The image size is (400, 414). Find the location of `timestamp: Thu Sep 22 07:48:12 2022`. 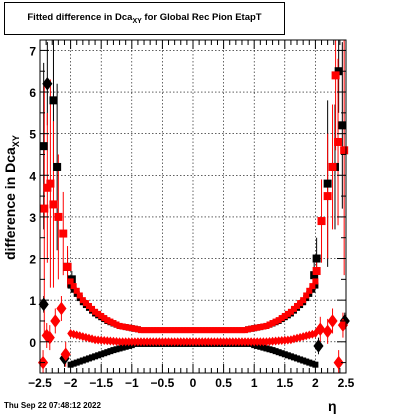

timestamp: Thu Sep 22 07:48:12 2022 is located at coordinates (52, 405).